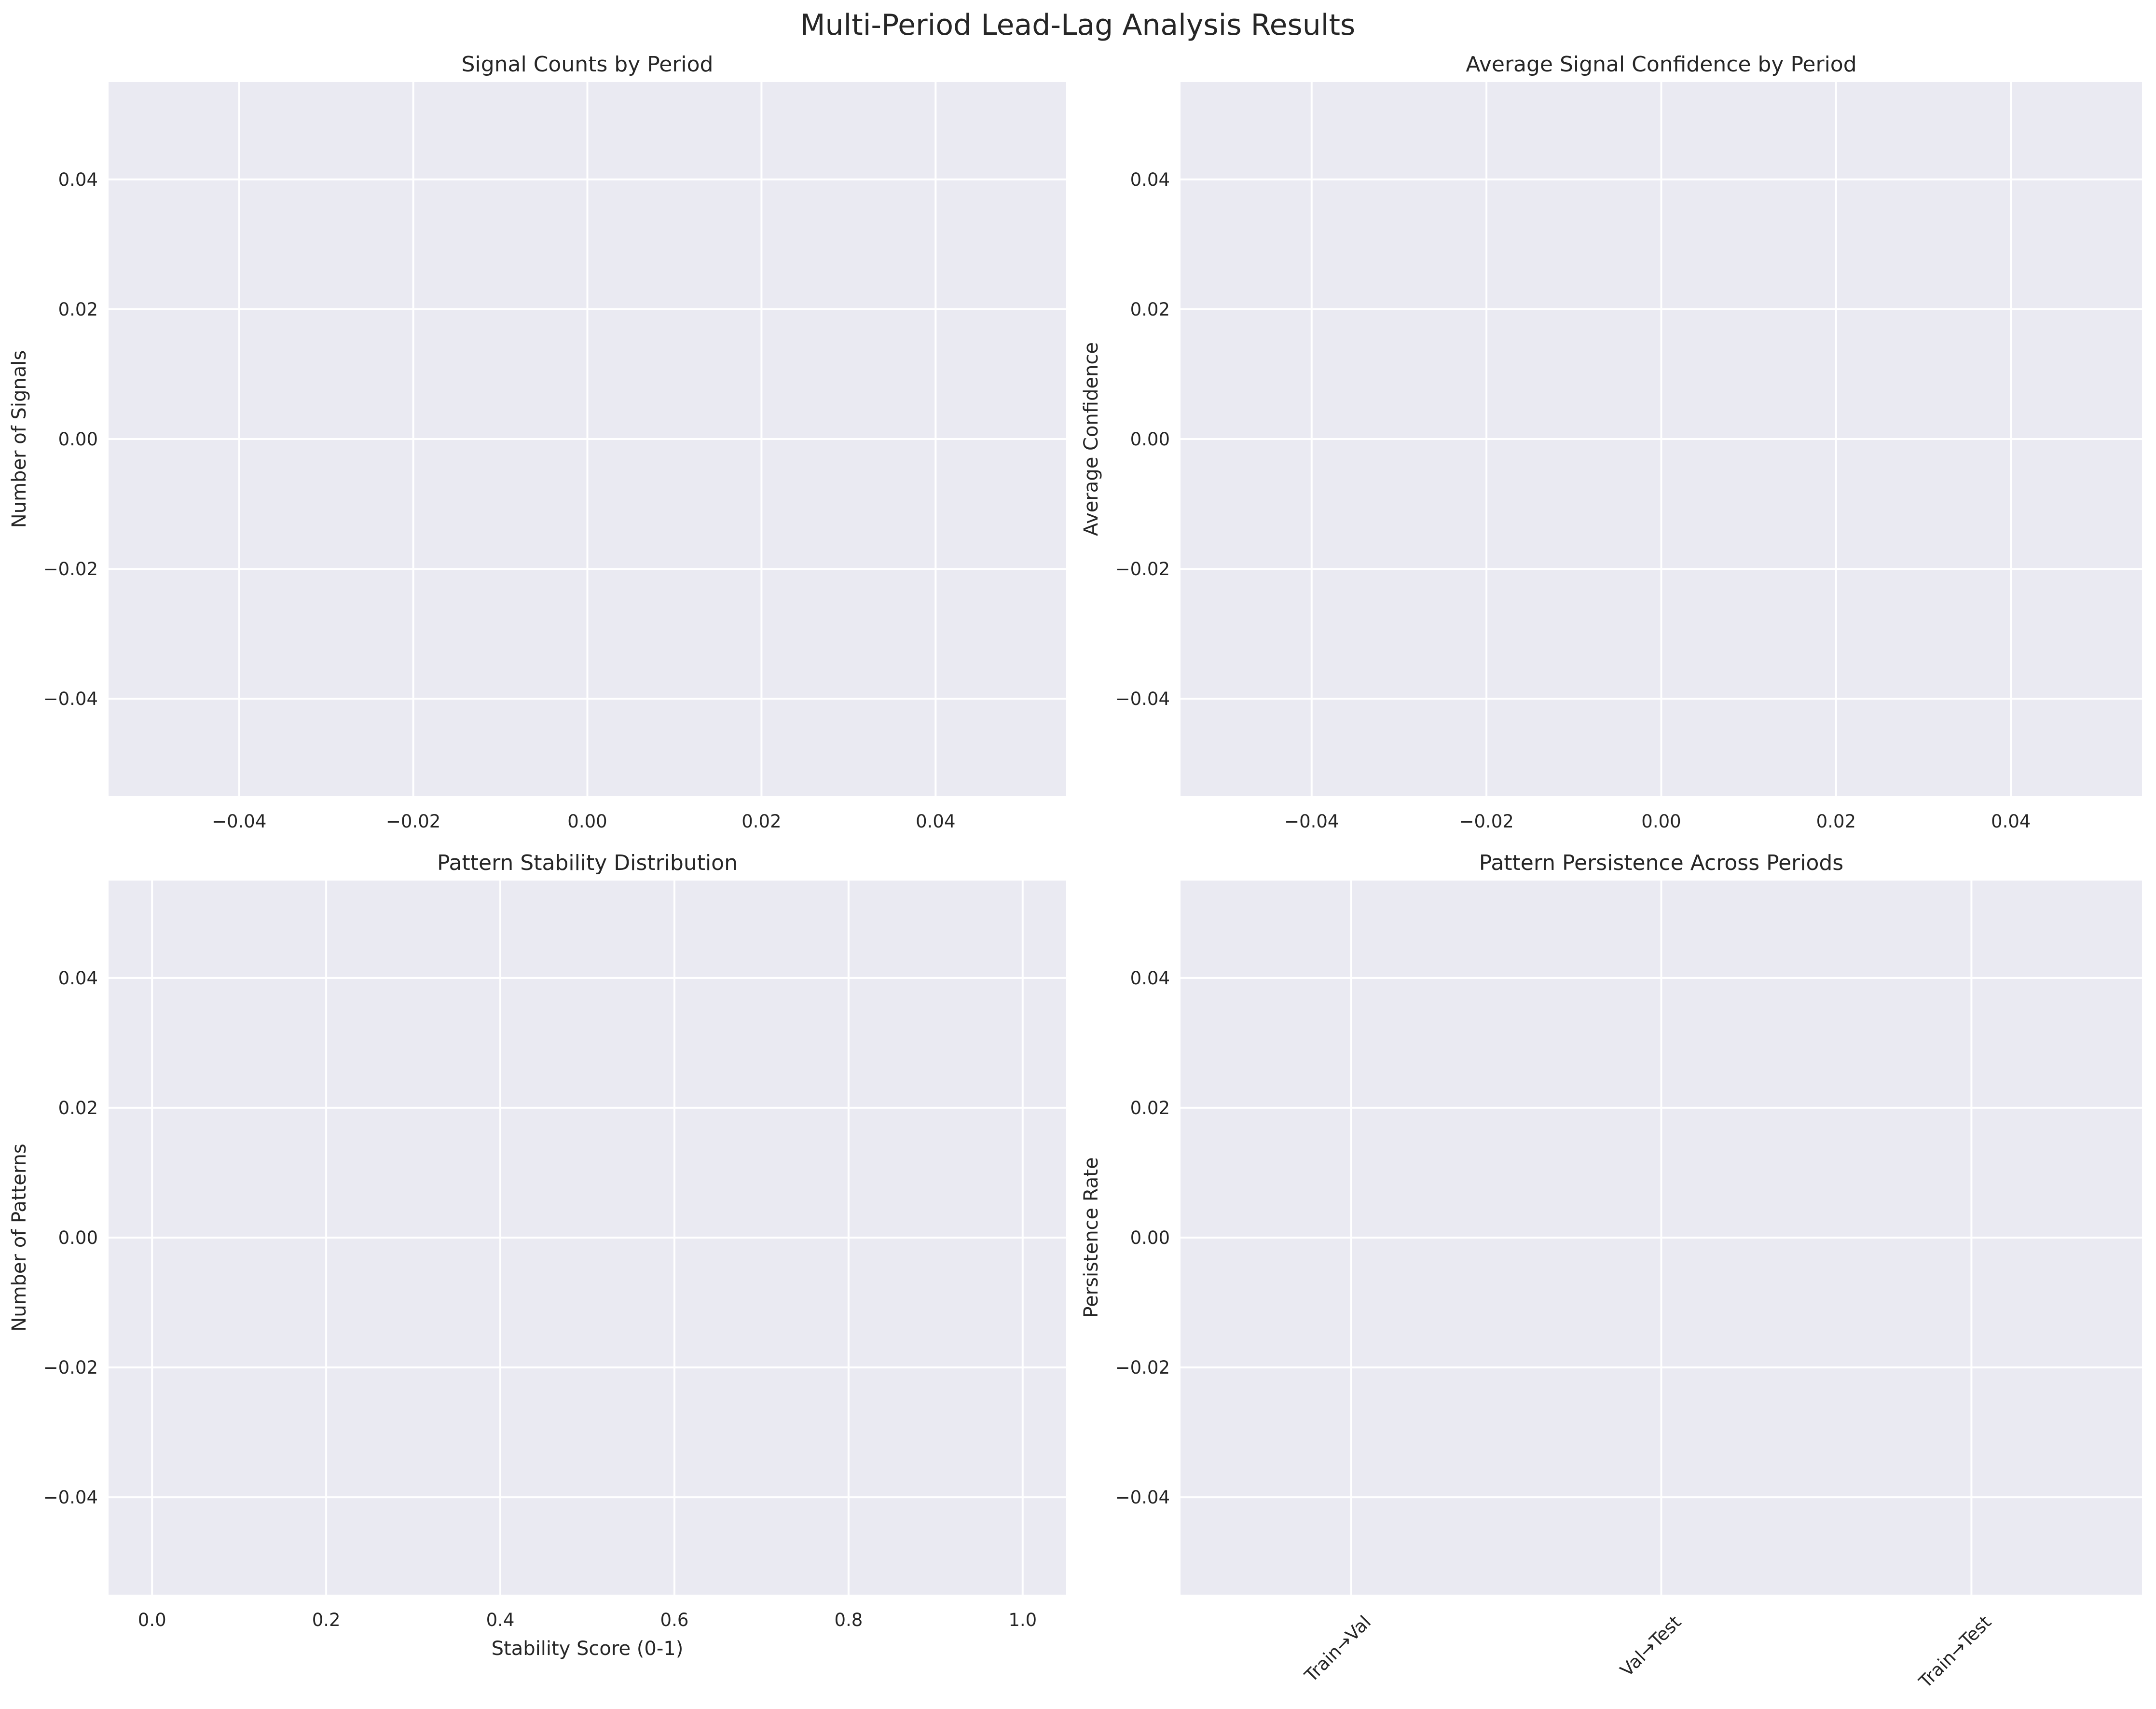 The image size is (2156, 1709). Describe the element at coordinates (1337, 1649) in the screenshot. I see `x-tick-label: Train→Val` at that location.